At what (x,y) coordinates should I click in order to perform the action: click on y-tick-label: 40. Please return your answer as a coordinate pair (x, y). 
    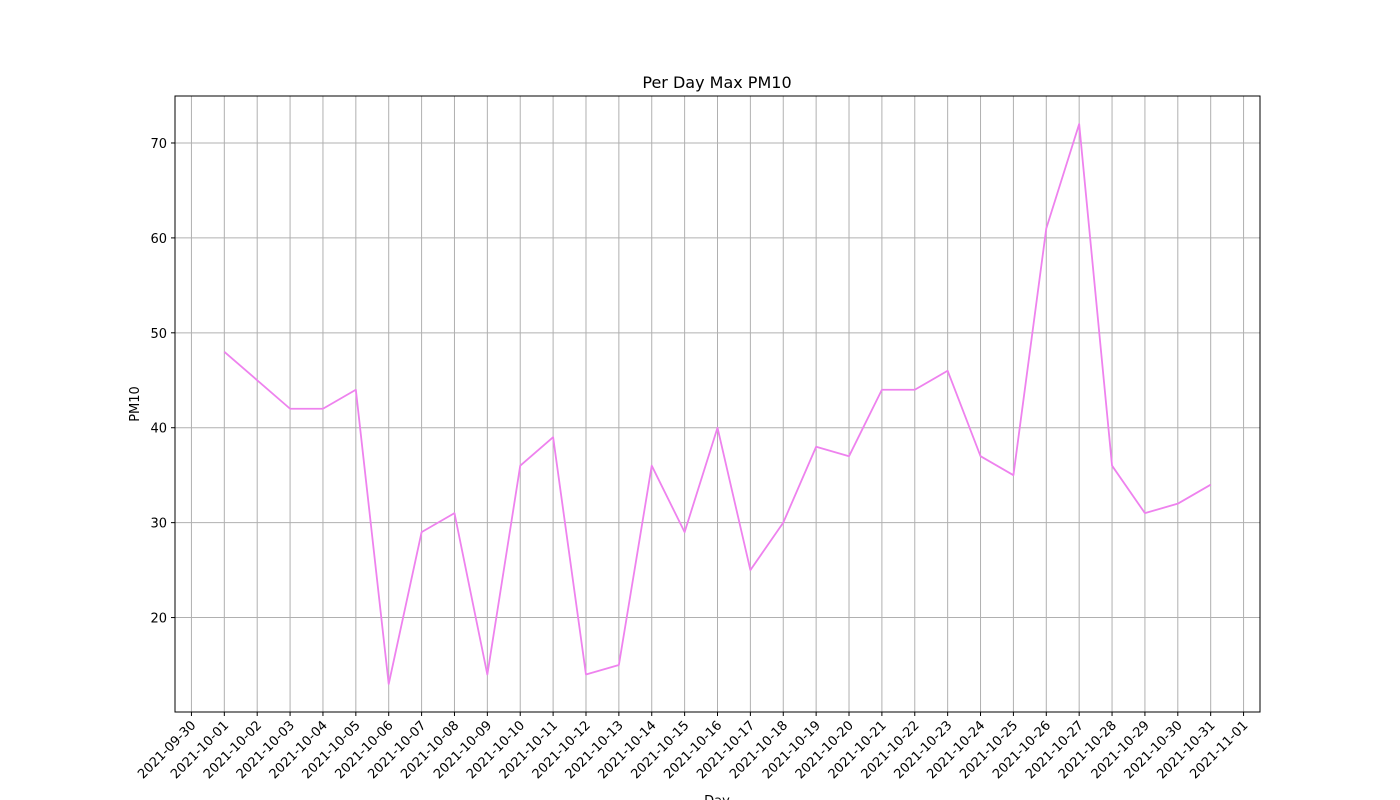
    Looking at the image, I should click on (158, 429).